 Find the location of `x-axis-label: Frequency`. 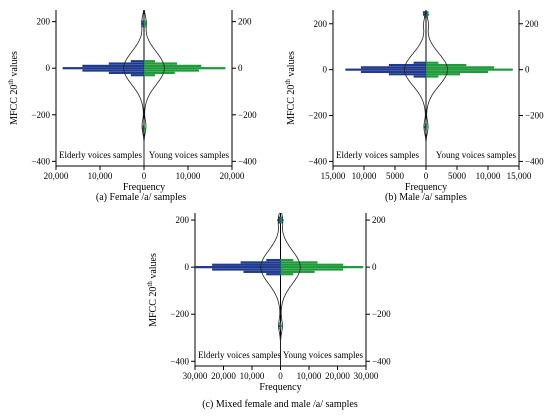

x-axis-label: Frequency is located at coordinates (144, 187).